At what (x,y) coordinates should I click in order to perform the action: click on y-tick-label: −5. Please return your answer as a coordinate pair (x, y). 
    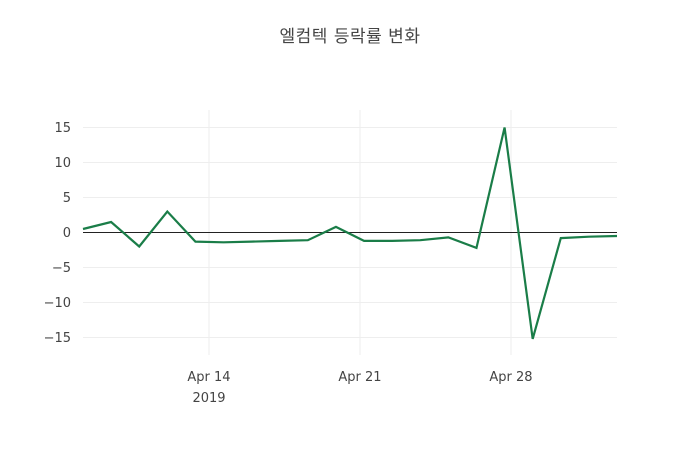
    Looking at the image, I should click on (61, 268).